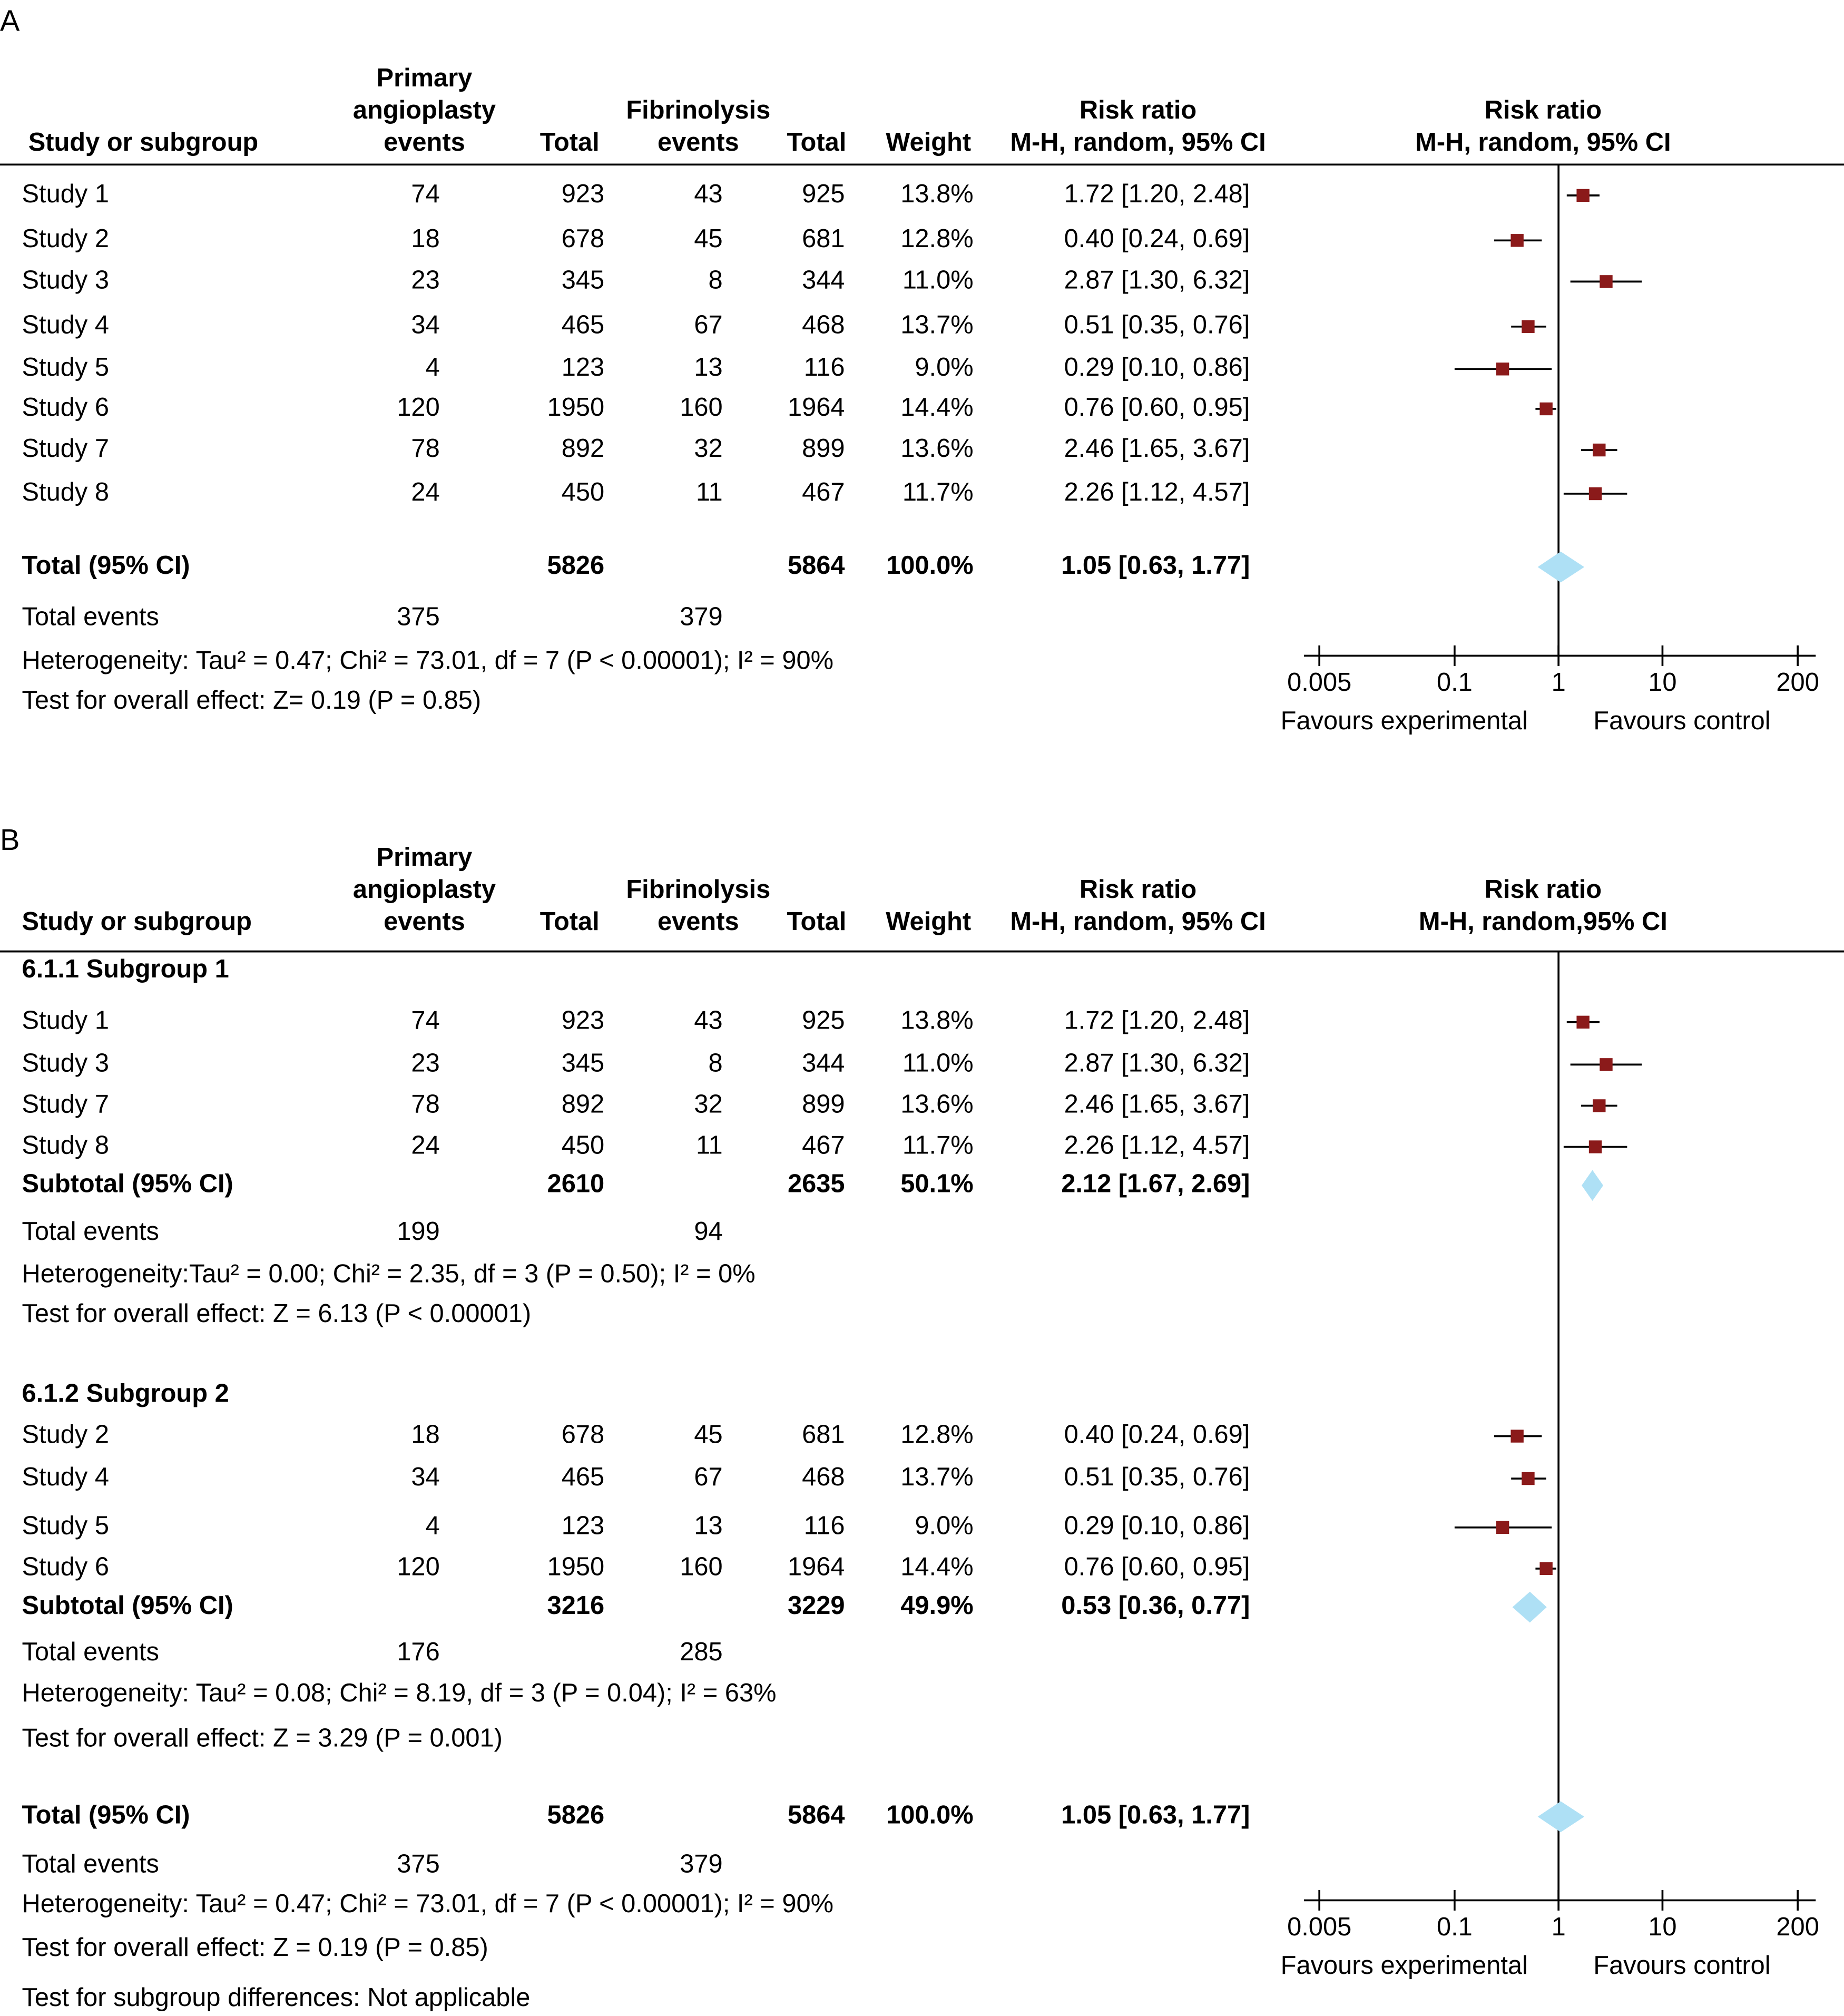 This screenshot has height=2016, width=1844. I want to click on x-tick-label: 10, so click(1662, 682).